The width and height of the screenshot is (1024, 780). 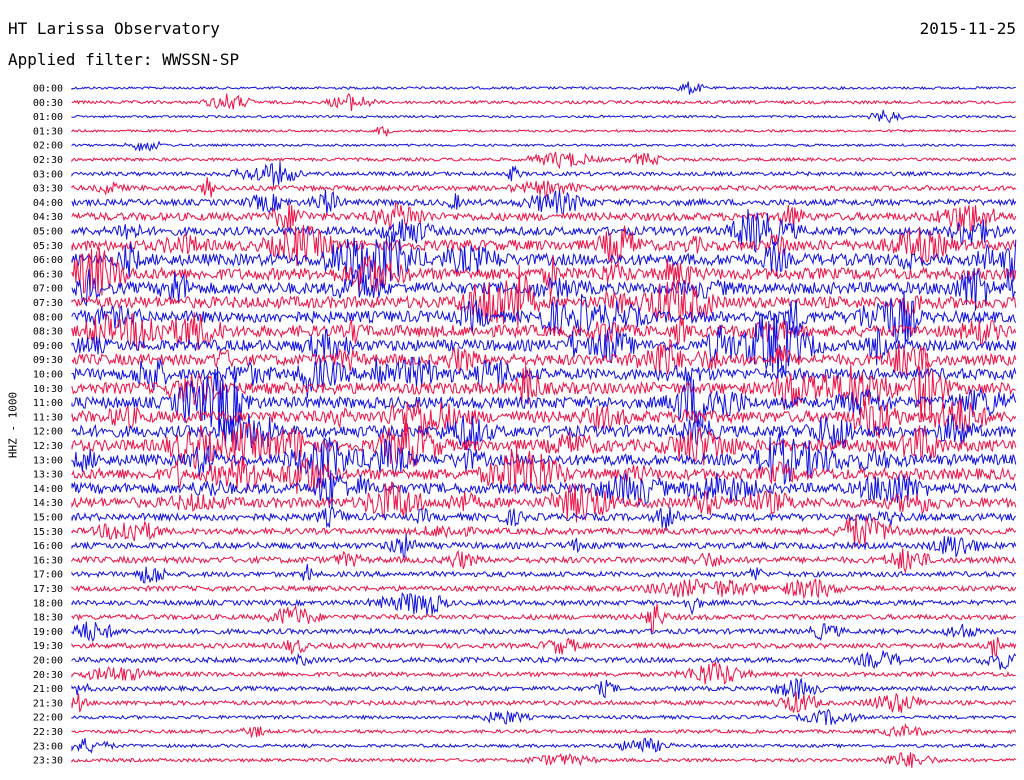 What do you see at coordinates (48, 589) in the screenshot?
I see `tick-label-1730: 17:30` at bounding box center [48, 589].